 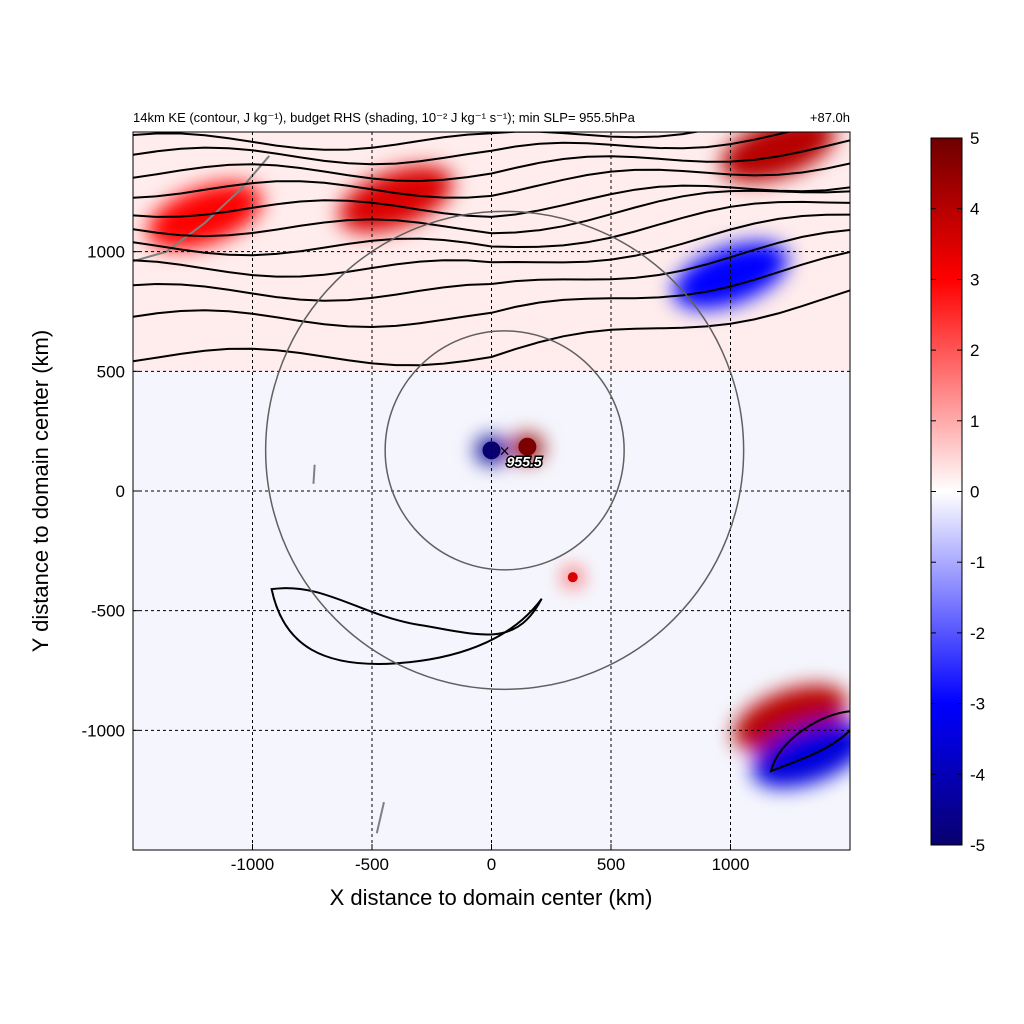 I want to click on x-axis-title: X distance to domain center (km), so click(x=491, y=897).